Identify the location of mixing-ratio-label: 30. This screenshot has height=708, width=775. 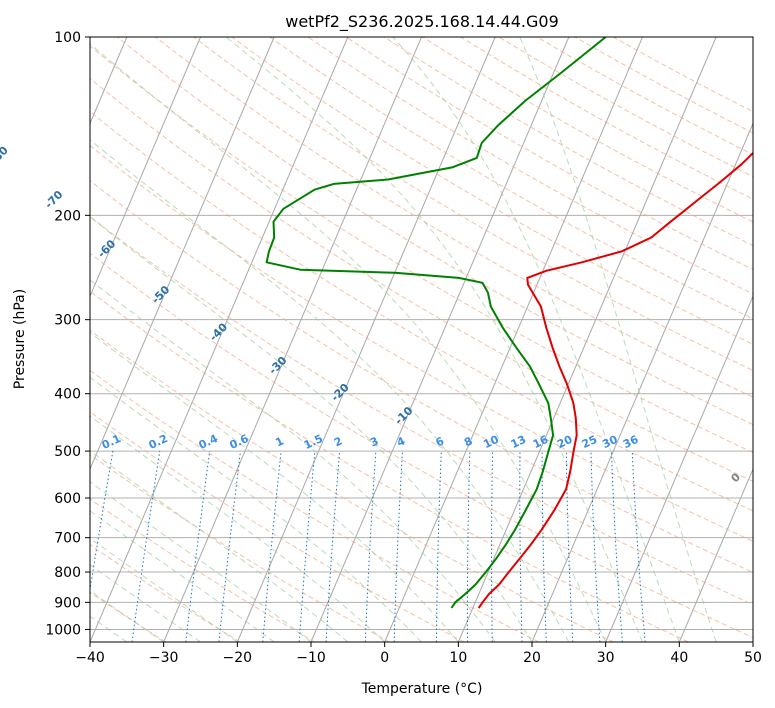
(610, 442).